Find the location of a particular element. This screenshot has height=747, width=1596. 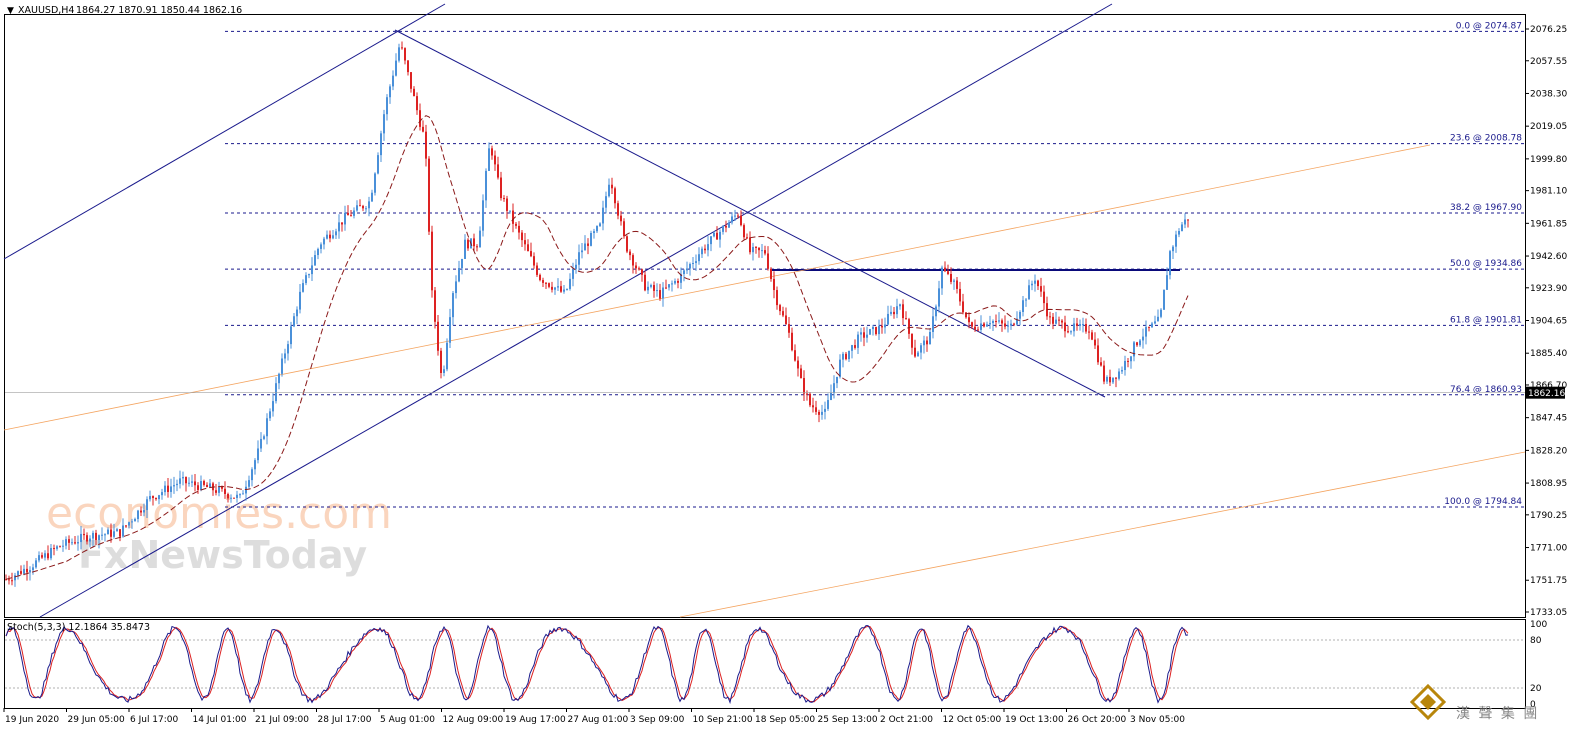

price-tick-label: 2019.05 is located at coordinates (1548, 127).